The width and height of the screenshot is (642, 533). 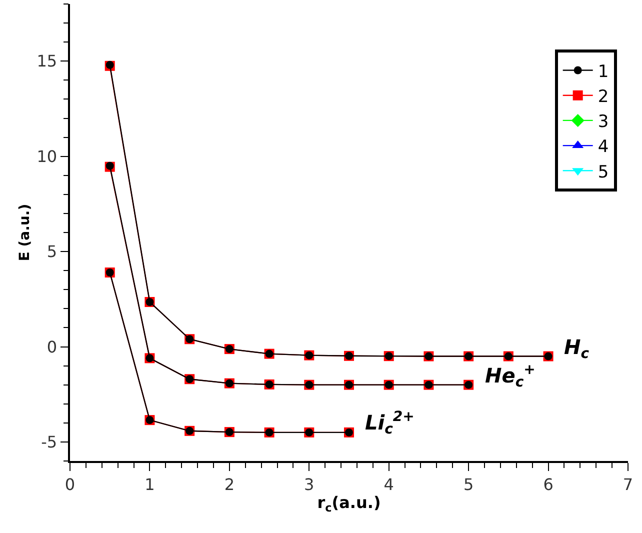 What do you see at coordinates (24, 233) in the screenshot?
I see `y-axis-title: E (a.u.)` at bounding box center [24, 233].